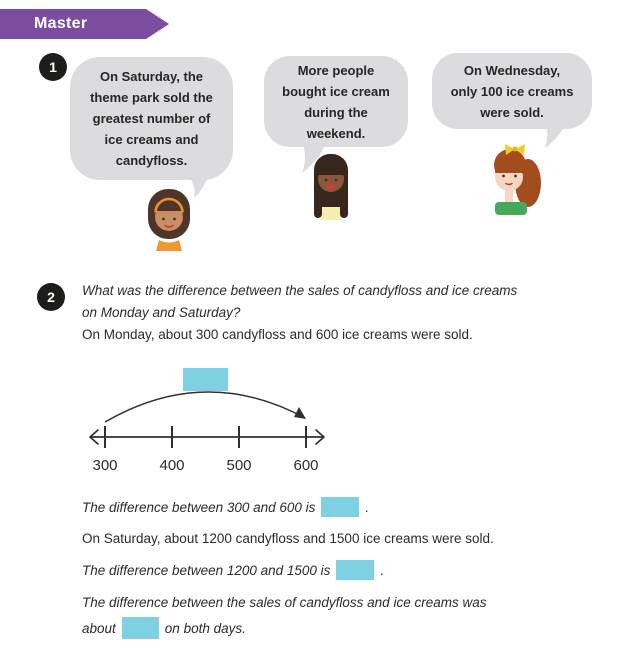 This screenshot has height=663, width=622. What do you see at coordinates (161, 312) in the screenshot?
I see `question-2-prompt-line-2: on Monday and Saturday?` at bounding box center [161, 312].